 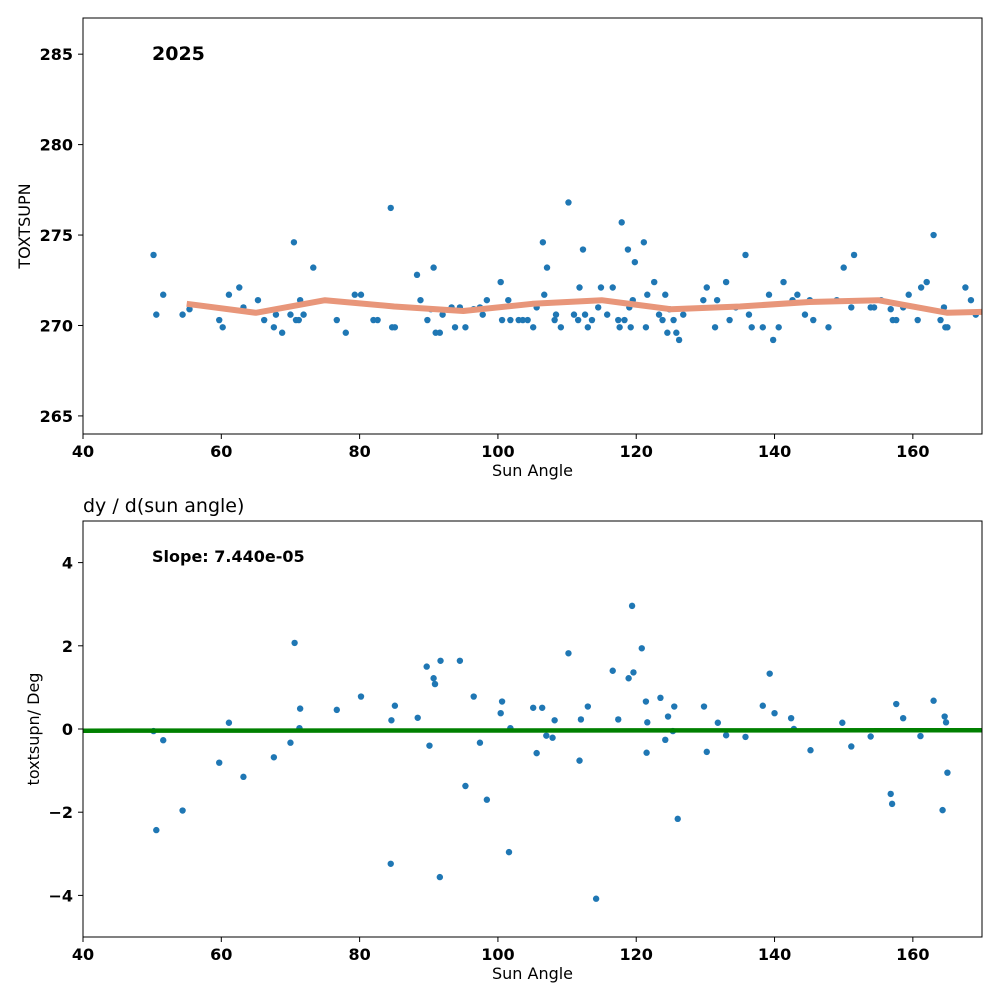 What do you see at coordinates (564, 271) in the screenshot?
I see `scatter-points` at bounding box center [564, 271].